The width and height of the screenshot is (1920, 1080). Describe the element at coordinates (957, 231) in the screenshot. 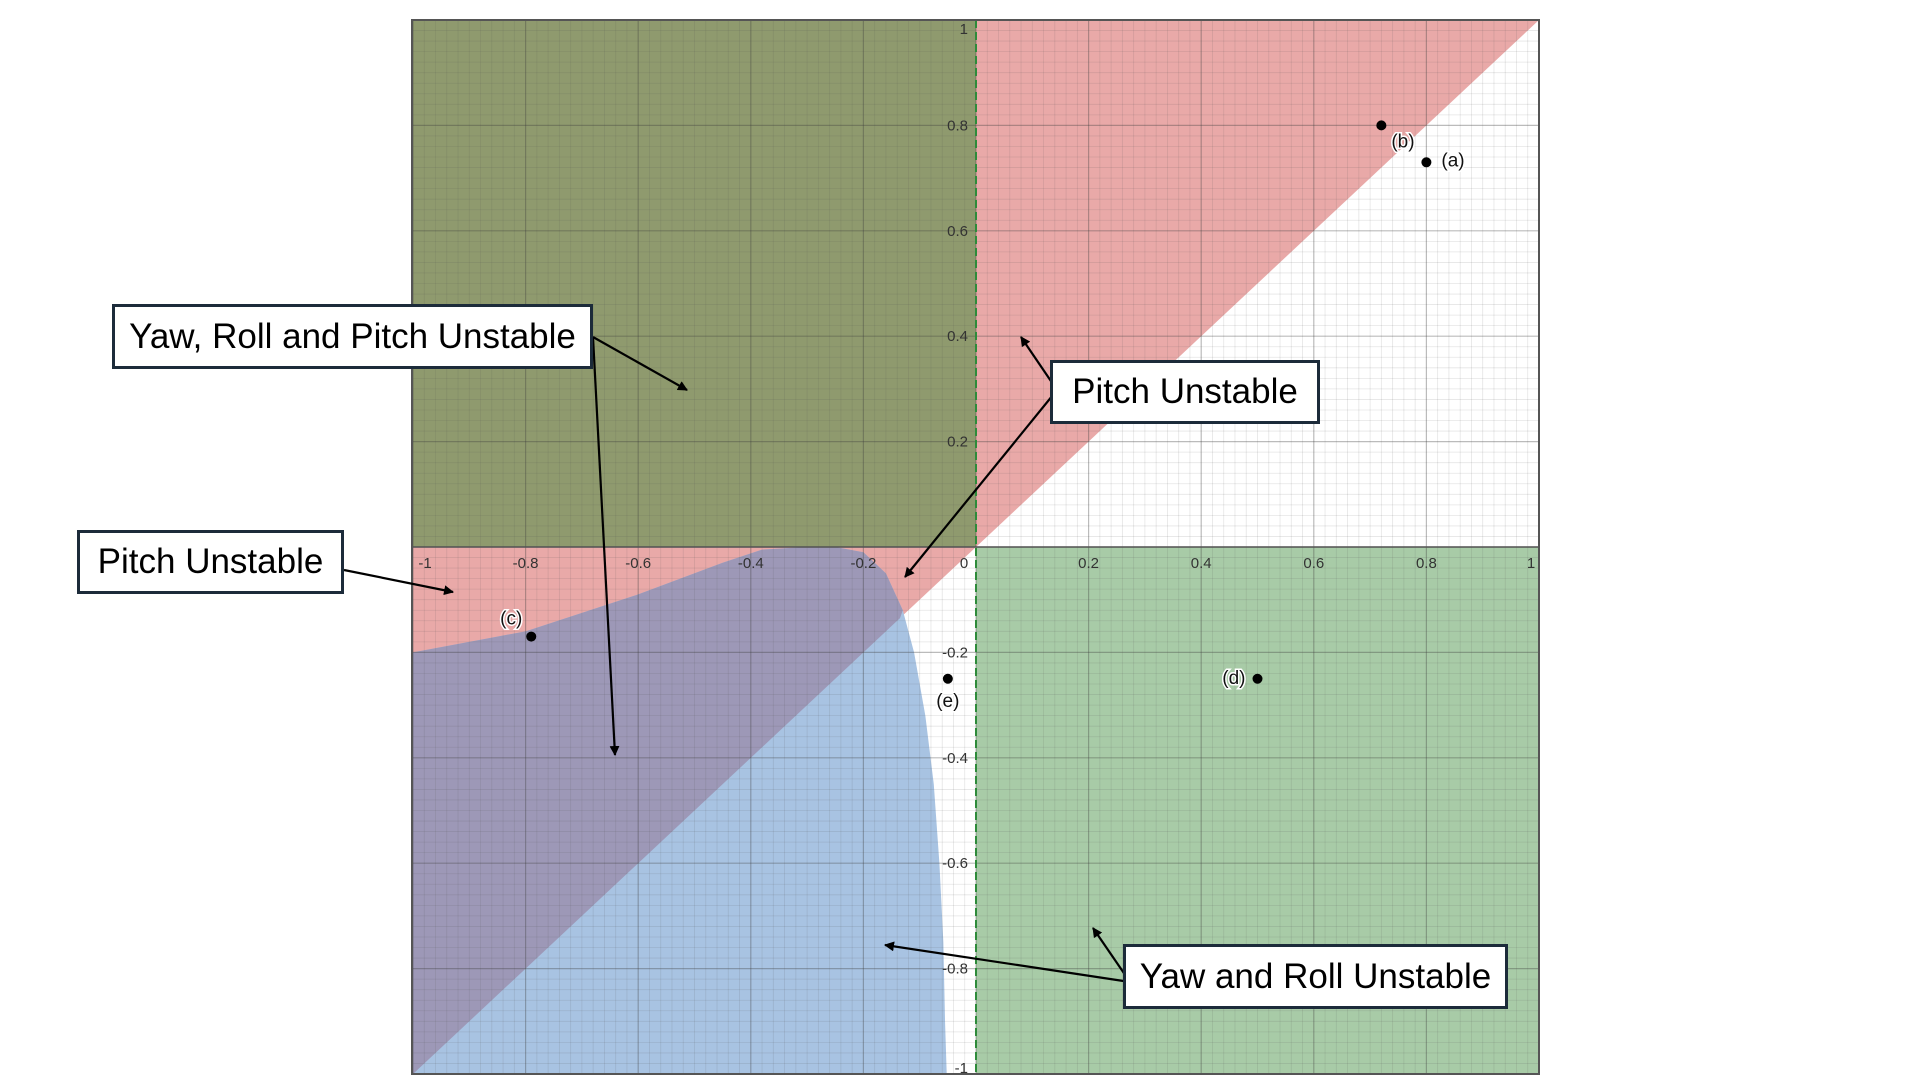

I see `y-tick-label: 0.6` at that location.